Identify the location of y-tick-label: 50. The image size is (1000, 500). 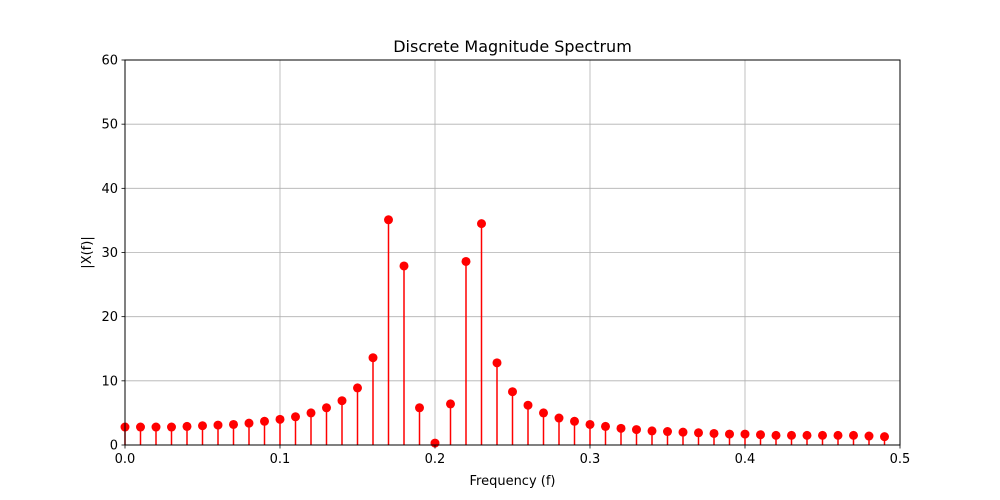
(109, 125).